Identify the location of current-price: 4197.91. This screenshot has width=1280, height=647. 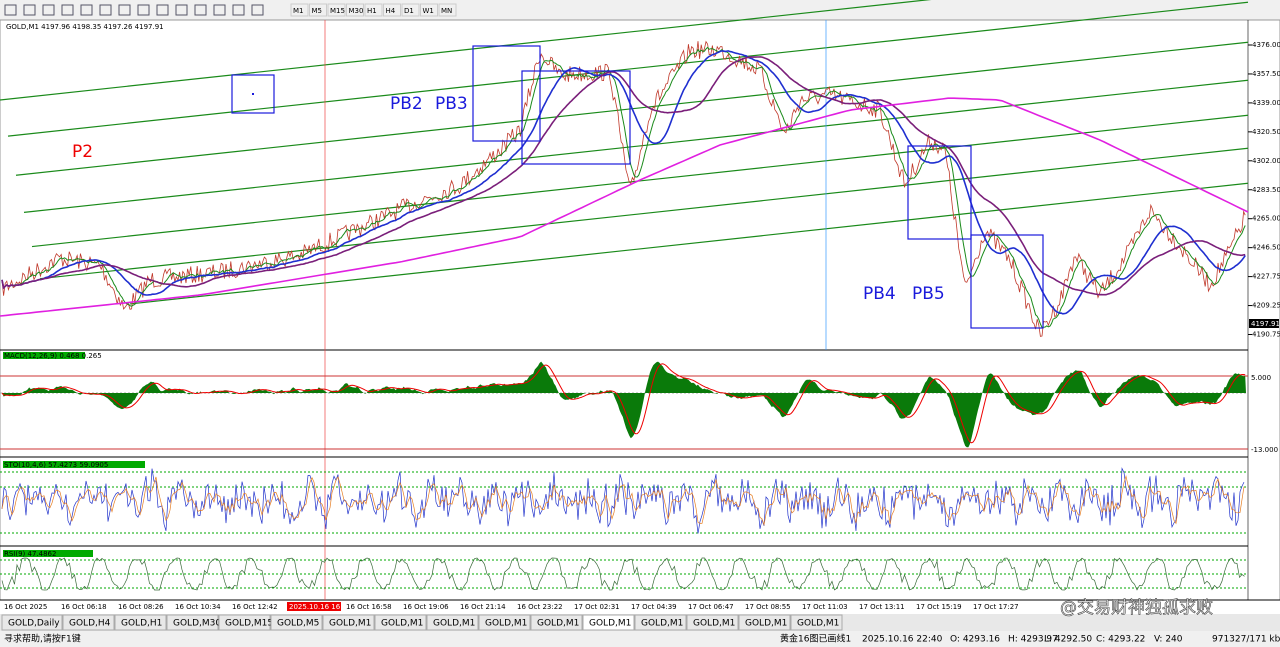
(1265, 324).